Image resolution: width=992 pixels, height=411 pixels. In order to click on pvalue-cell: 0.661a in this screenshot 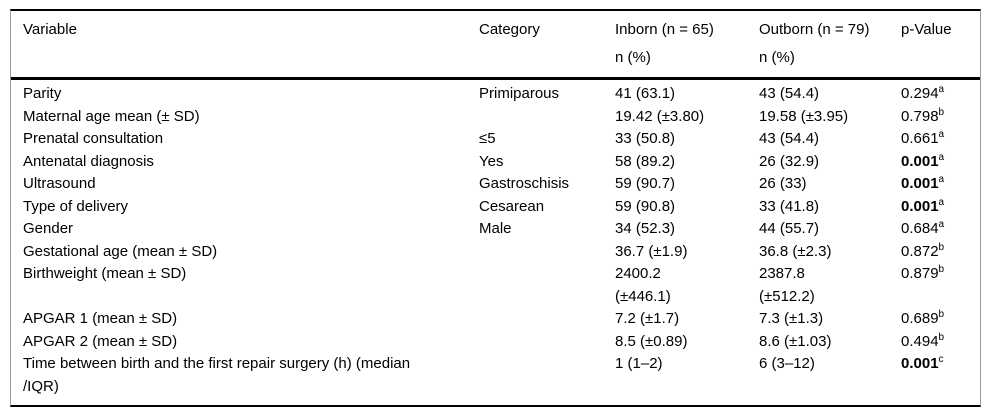, I will do `click(940, 139)`.